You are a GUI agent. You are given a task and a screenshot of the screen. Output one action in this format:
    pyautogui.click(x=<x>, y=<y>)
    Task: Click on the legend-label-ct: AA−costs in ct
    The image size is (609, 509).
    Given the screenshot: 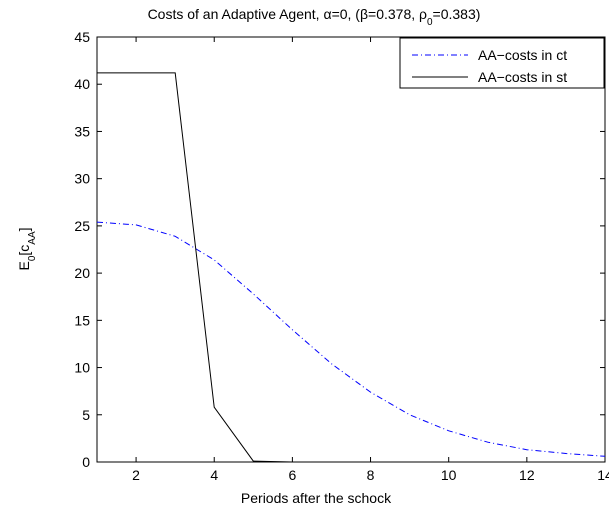 What is the action you would take?
    pyautogui.click(x=522, y=55)
    